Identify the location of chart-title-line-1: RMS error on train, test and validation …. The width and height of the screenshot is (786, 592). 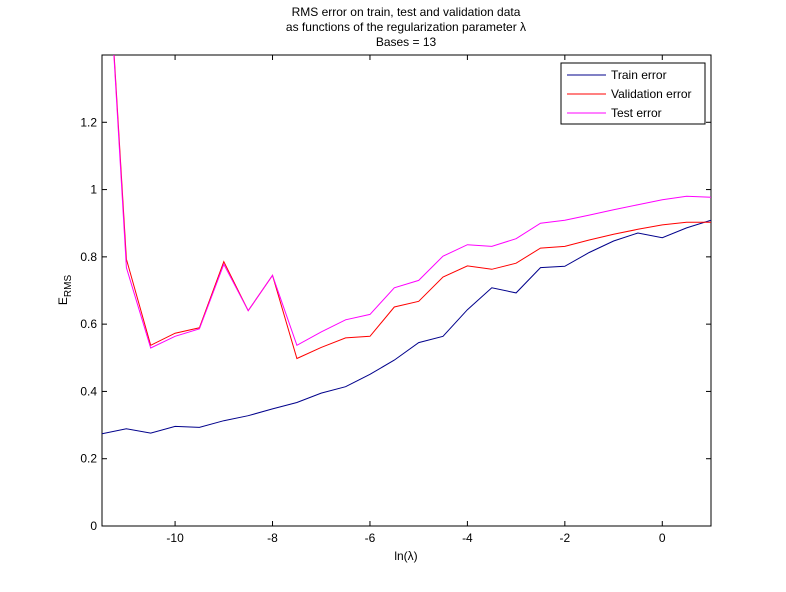
(406, 12).